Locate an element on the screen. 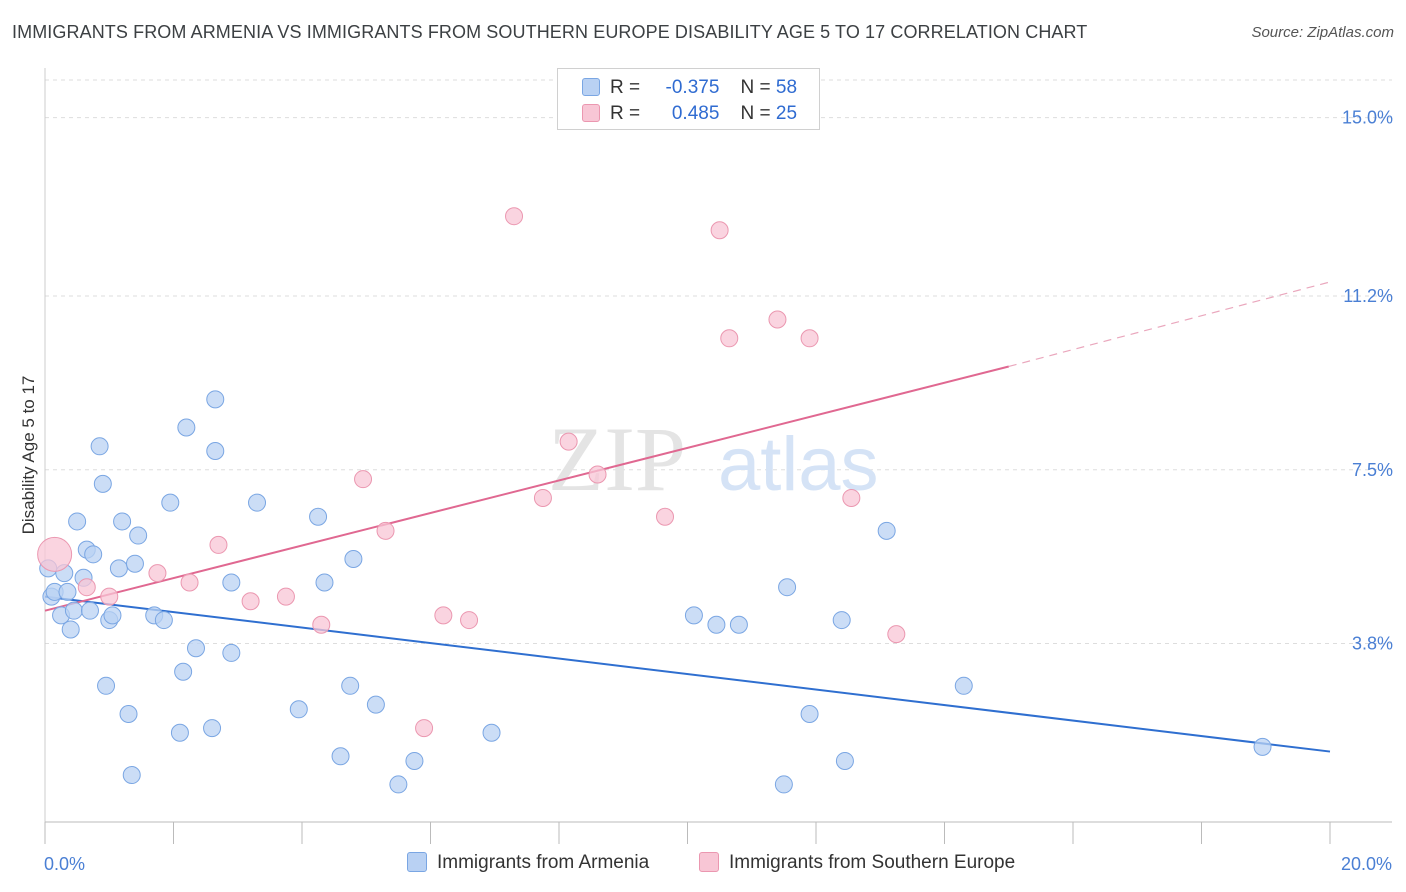 The image size is (1406, 892). legend-swatch-blue is located at coordinates (591, 87).